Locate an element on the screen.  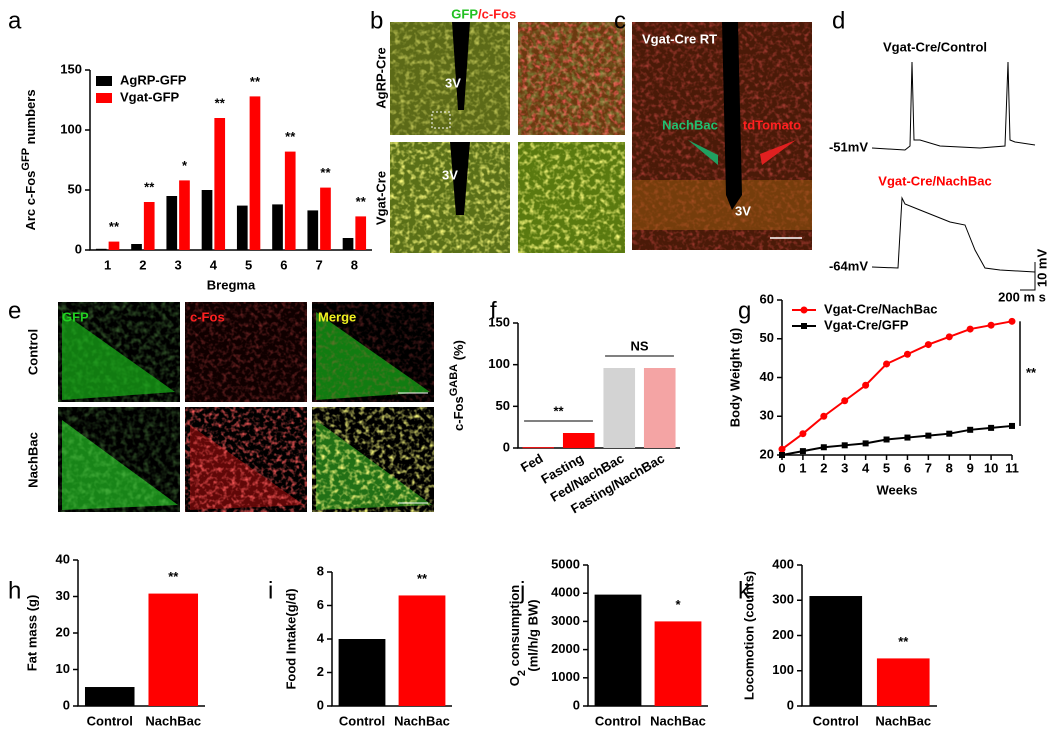
c-arrow-label: tdTomato is located at coordinates (772, 124).